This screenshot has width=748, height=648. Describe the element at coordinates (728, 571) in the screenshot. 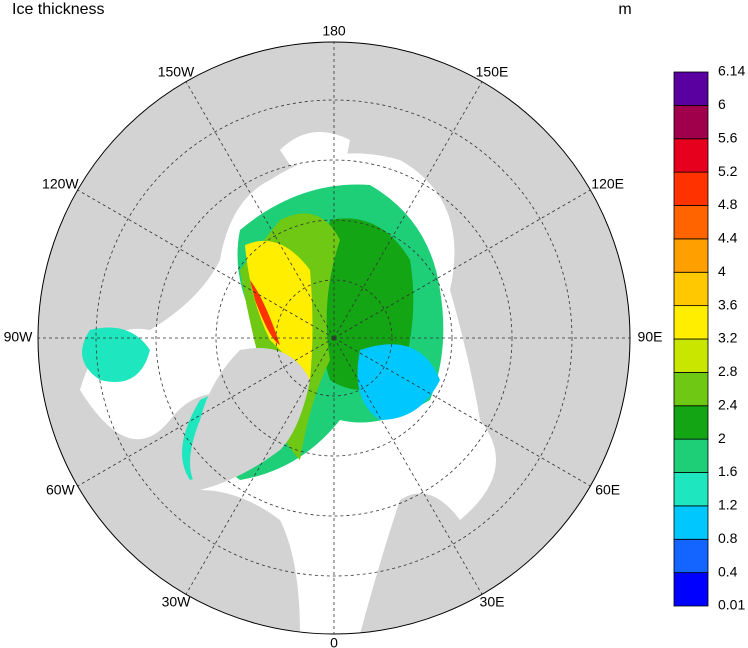

I see `colorbar-label: 0.4` at that location.